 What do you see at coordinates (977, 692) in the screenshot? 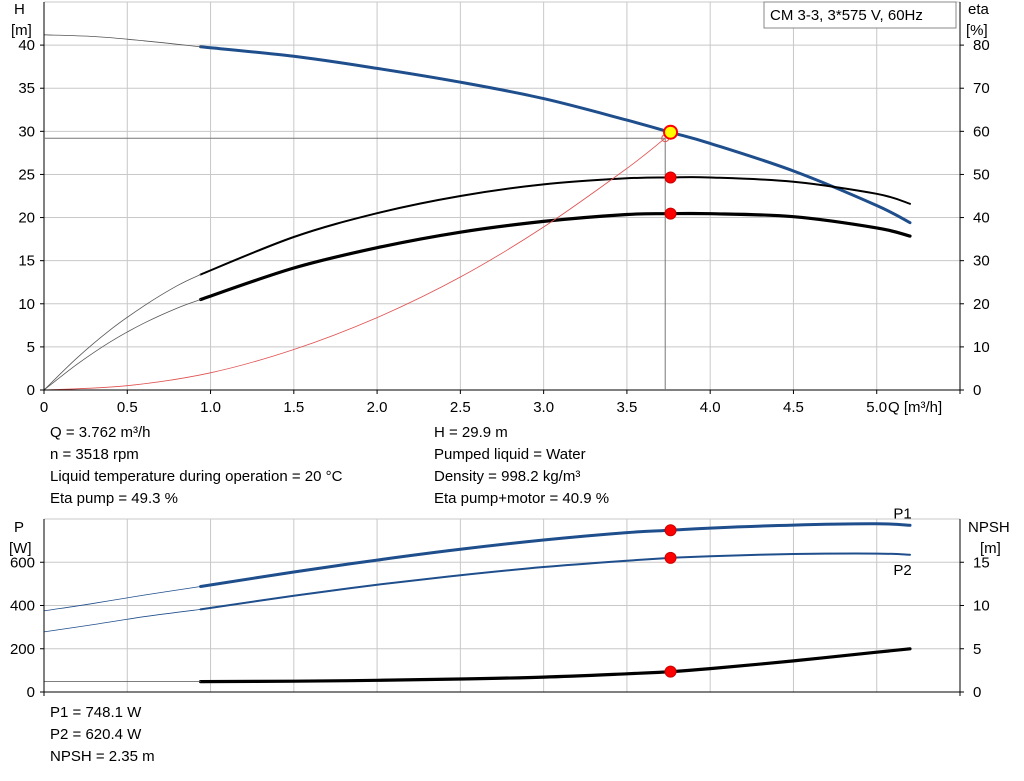
I see `npsh-tick-label: 0` at bounding box center [977, 692].